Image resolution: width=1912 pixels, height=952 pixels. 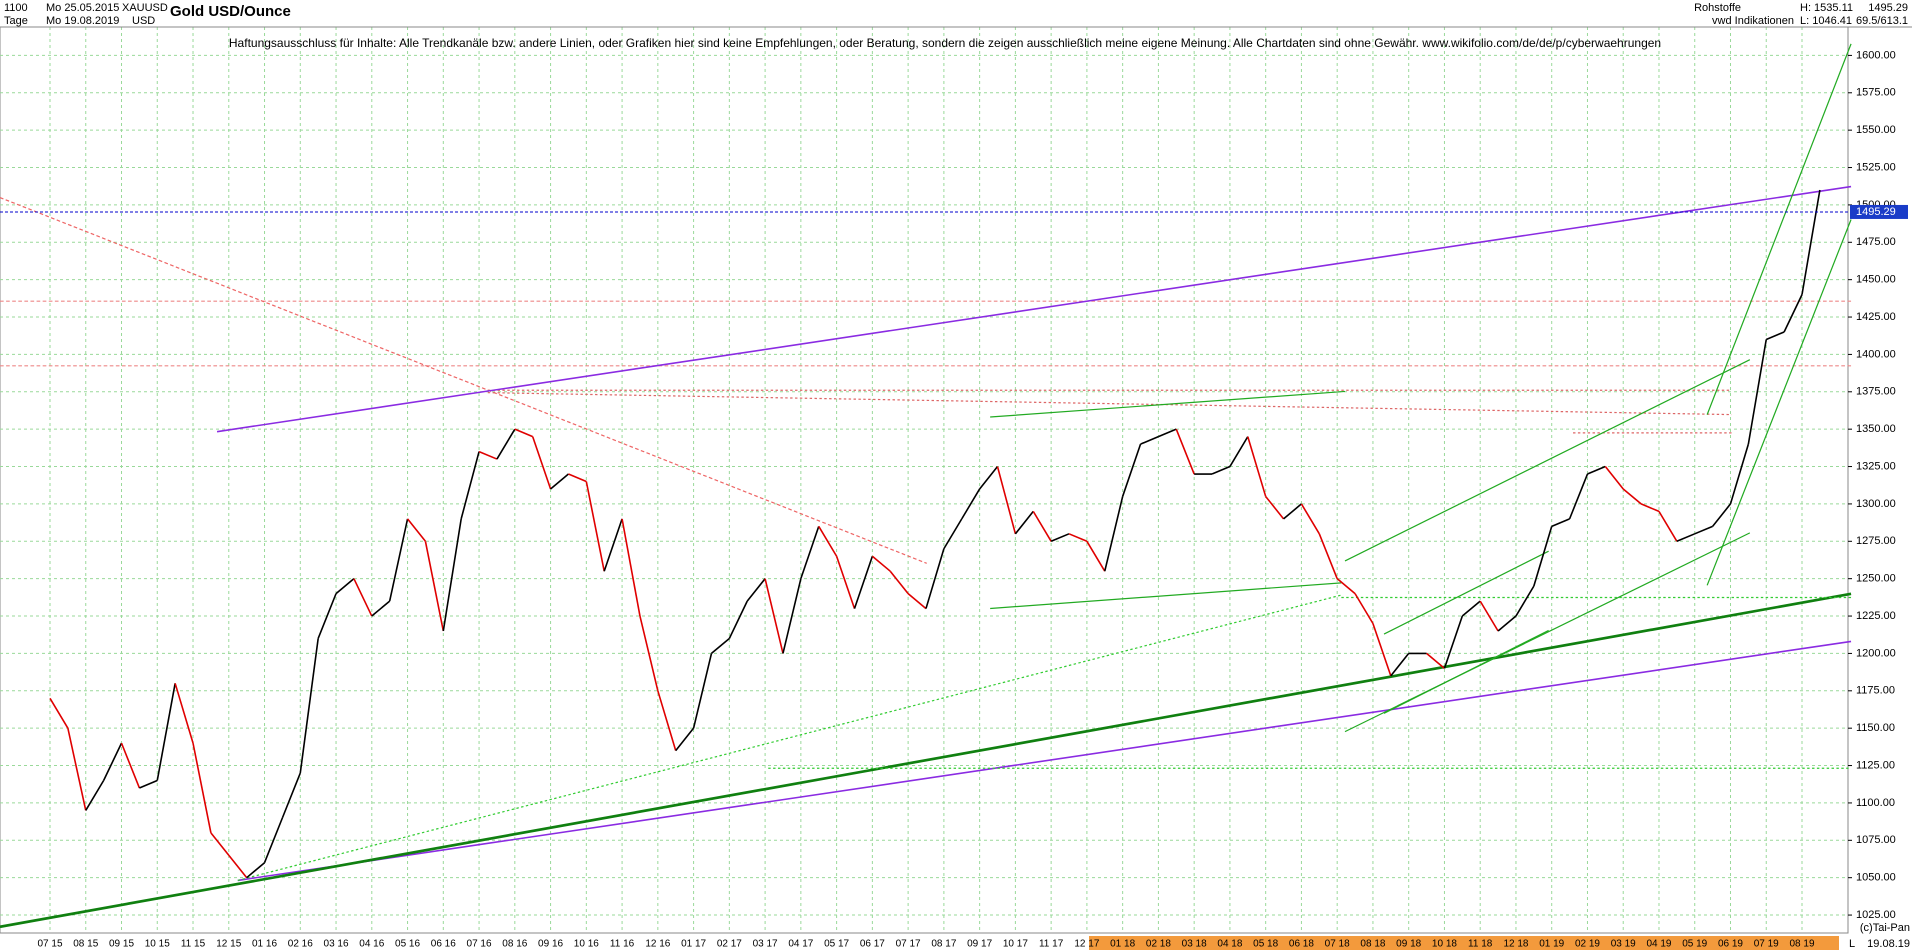 What do you see at coordinates (1876, 212) in the screenshot?
I see `last-price-label: 1495.29` at bounding box center [1876, 212].